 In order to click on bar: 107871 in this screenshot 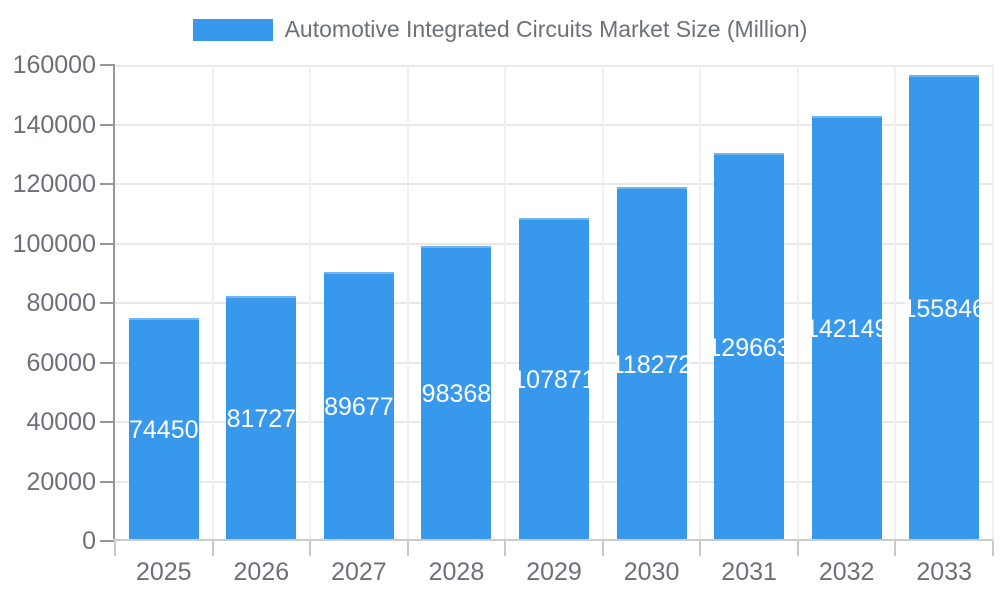, I will do `click(554, 379)`.